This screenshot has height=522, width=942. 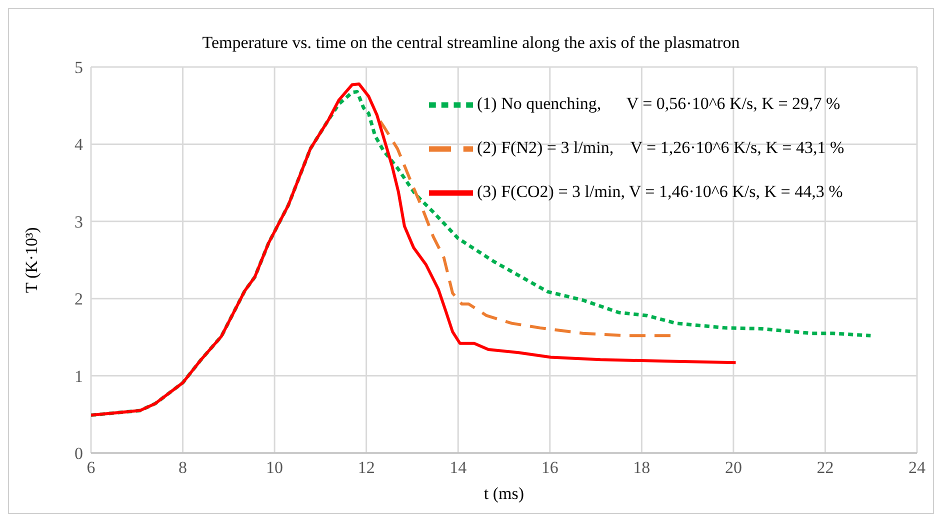 I want to click on y-axis-title: T (K·10³), so click(x=32, y=260).